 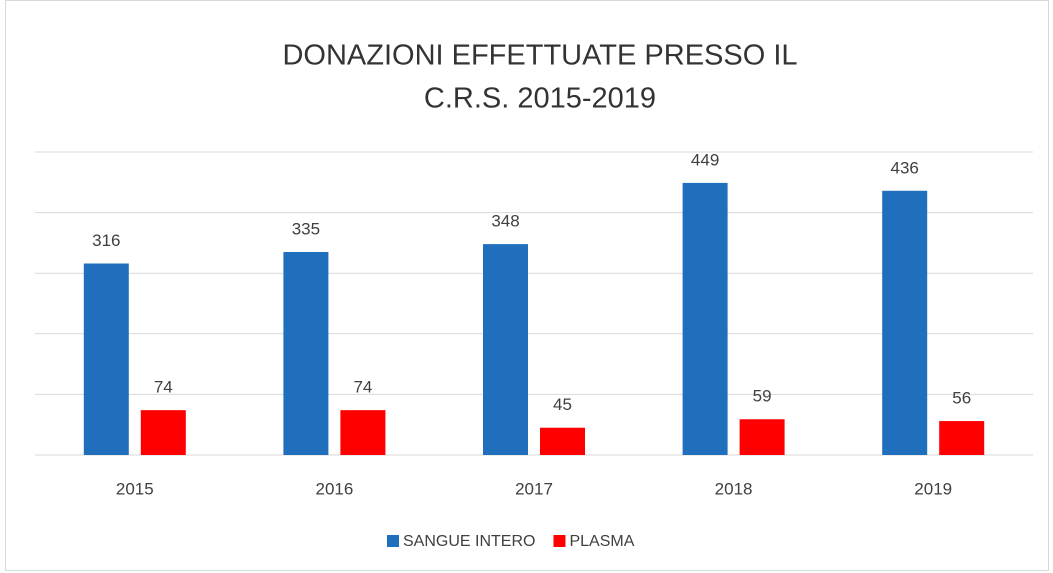 What do you see at coordinates (734, 488) in the screenshot?
I see `x-tick-label: 2018` at bounding box center [734, 488].